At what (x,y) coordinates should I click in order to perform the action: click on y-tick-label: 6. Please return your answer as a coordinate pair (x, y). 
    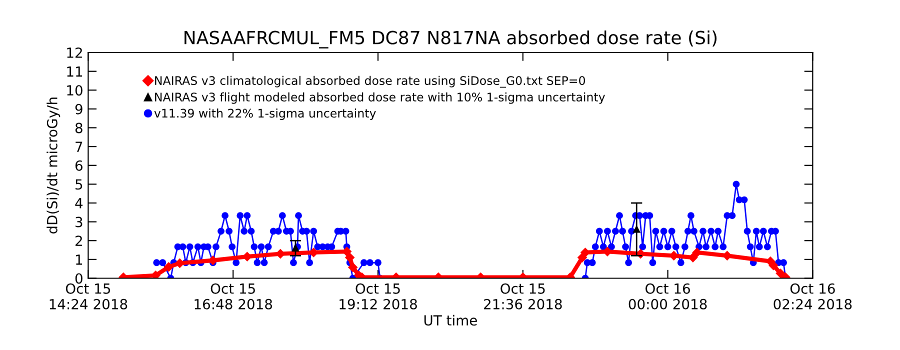
    Looking at the image, I should click on (78, 165).